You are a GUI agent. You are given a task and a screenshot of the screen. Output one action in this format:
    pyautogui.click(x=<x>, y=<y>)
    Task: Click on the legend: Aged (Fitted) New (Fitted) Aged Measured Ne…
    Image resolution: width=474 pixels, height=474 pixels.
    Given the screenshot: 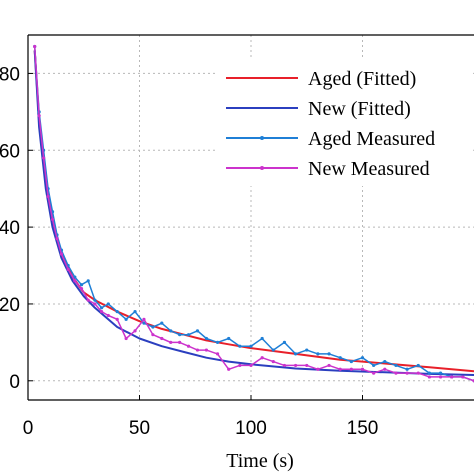 What is the action you would take?
    pyautogui.click(x=344, y=122)
    